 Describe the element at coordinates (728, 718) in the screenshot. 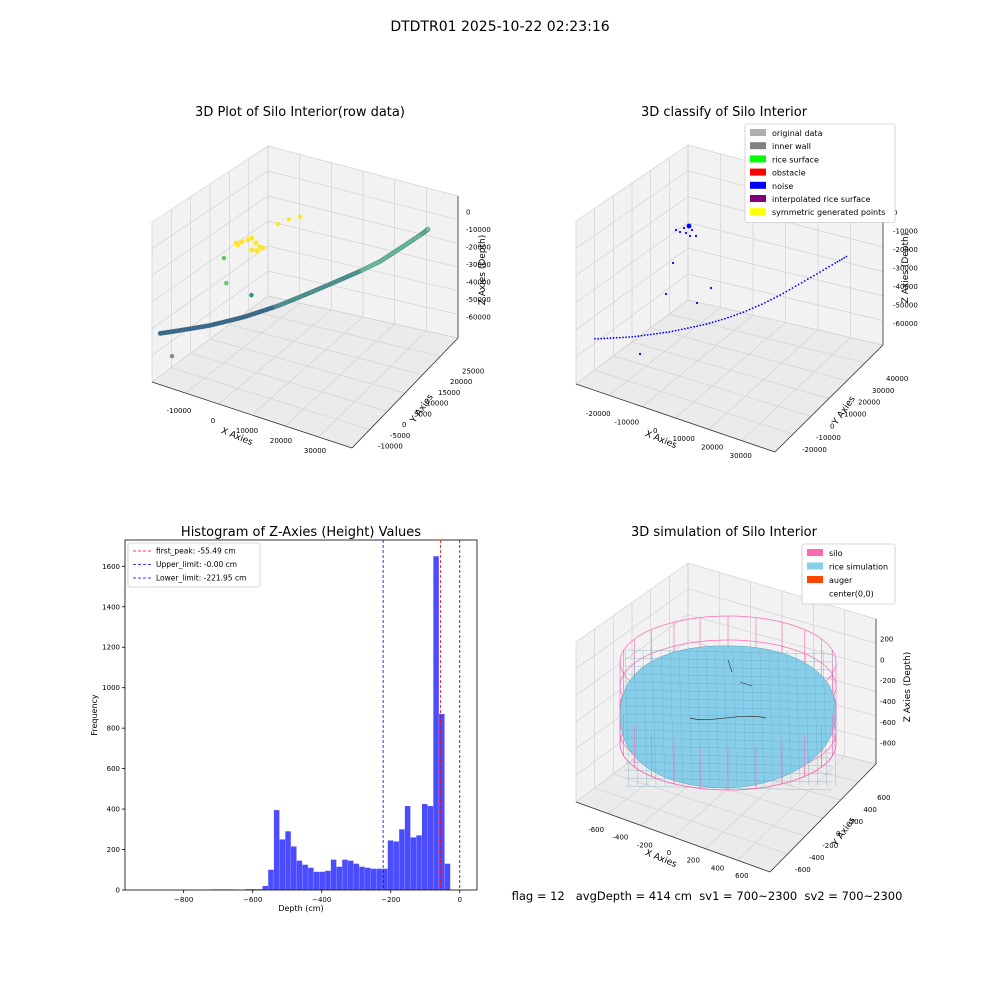

I see `surface-contour` at that location.